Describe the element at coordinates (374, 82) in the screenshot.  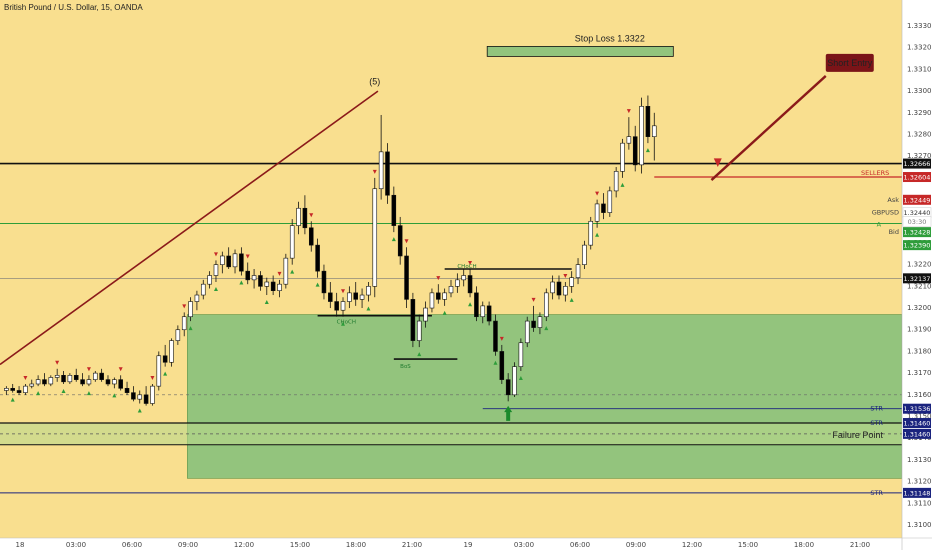
I see `wave-label: (5)` at that location.